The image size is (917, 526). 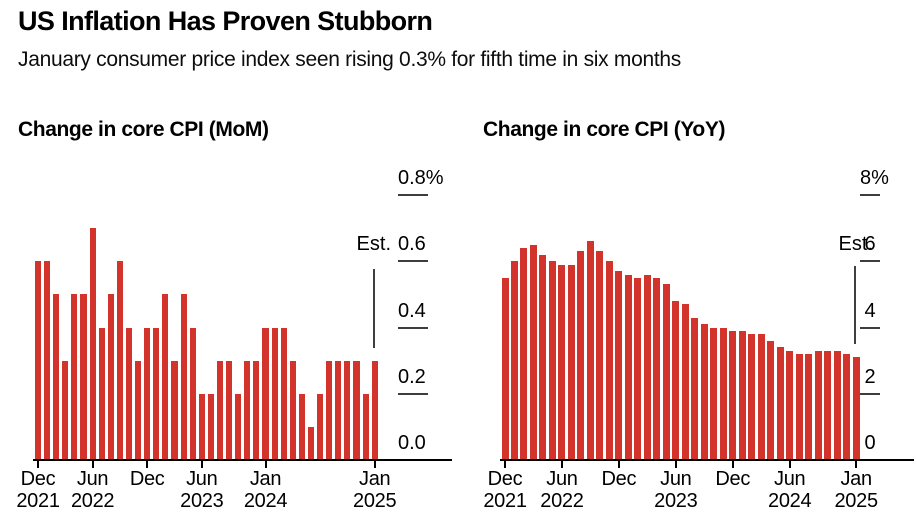 What do you see at coordinates (421, 178) in the screenshot?
I see `y-tick-label: 0.8%` at bounding box center [421, 178].